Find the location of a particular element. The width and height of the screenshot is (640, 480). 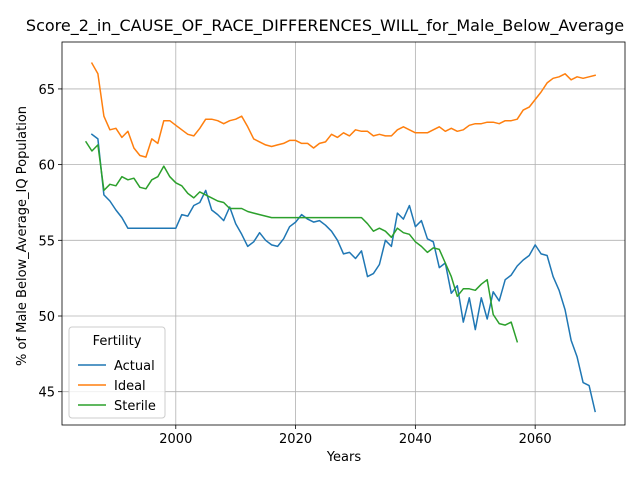

legend-title: Fertility is located at coordinates (117, 341).